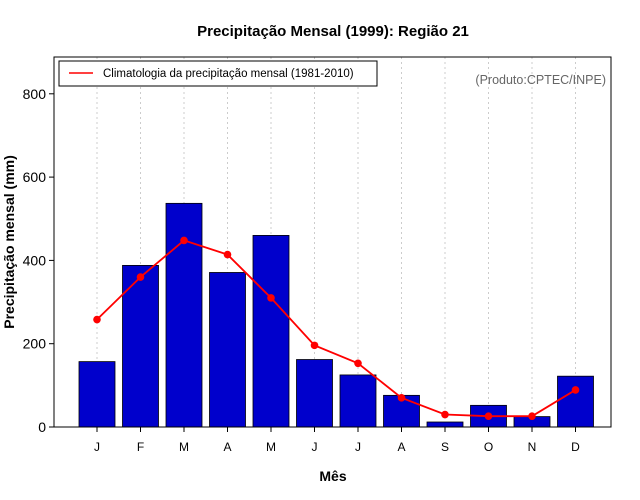 The image size is (640, 500). I want to click on y-tick-label-0: 0, so click(42, 427).